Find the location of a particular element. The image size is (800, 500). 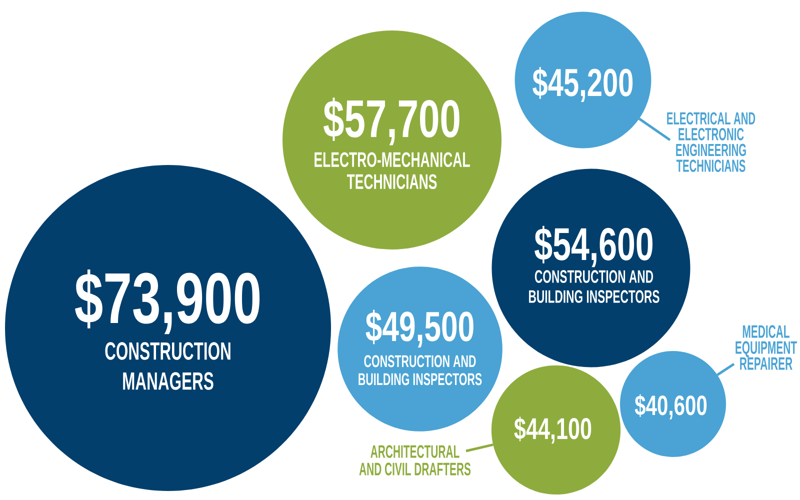

data-label: $40,600 is located at coordinates (670, 407).